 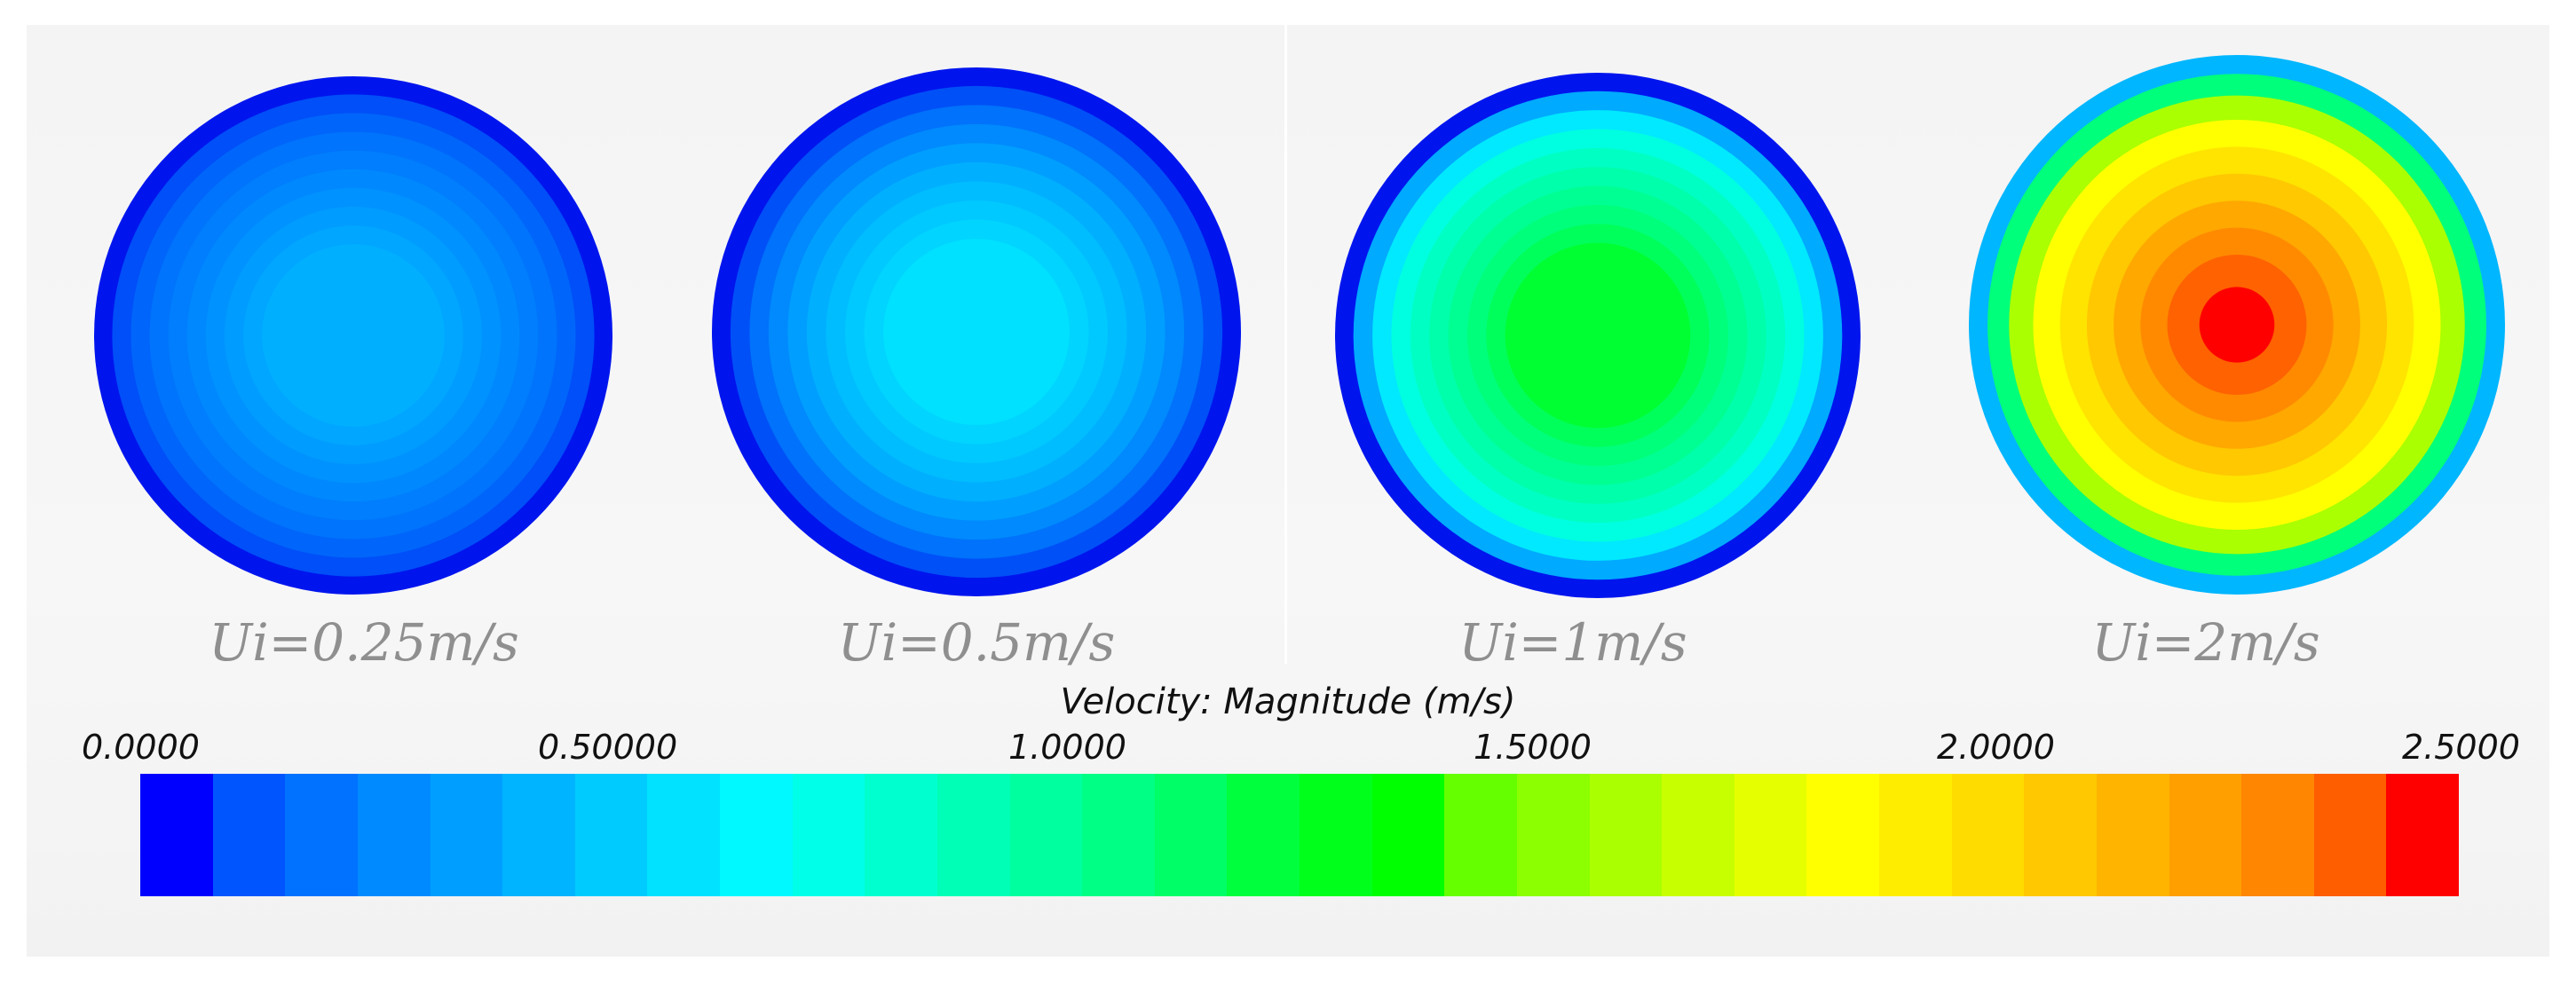 I want to click on caption-ui-2: Ui=2m/s, so click(x=2205, y=642).